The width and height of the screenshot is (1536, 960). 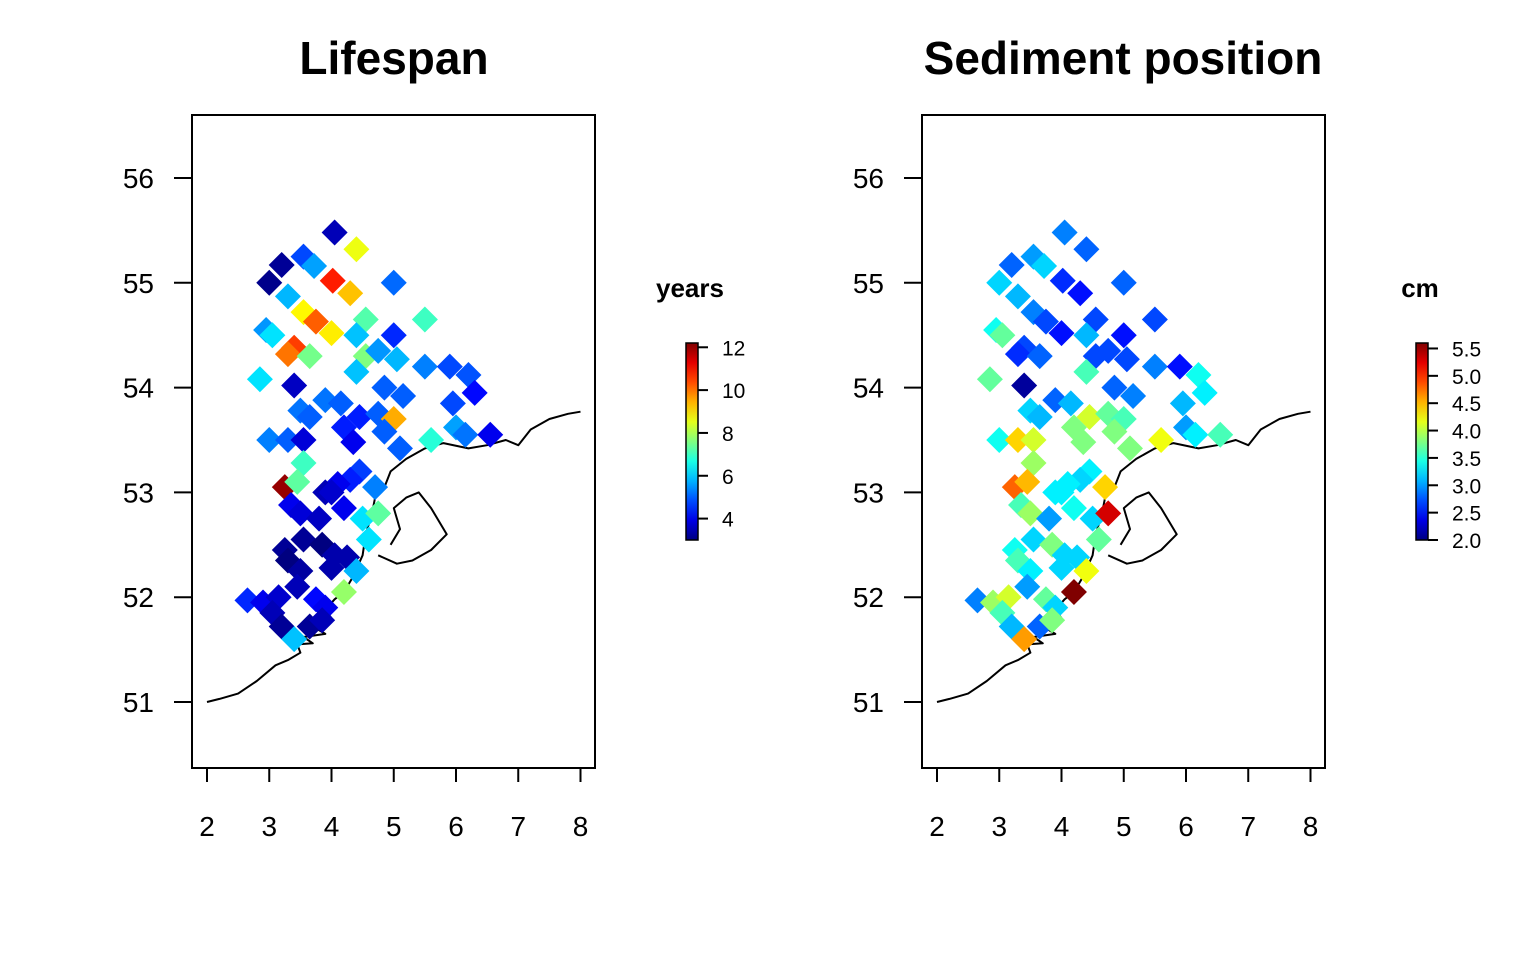 I want to click on lifespan-legend-tick-label: 6, so click(x=728, y=477).